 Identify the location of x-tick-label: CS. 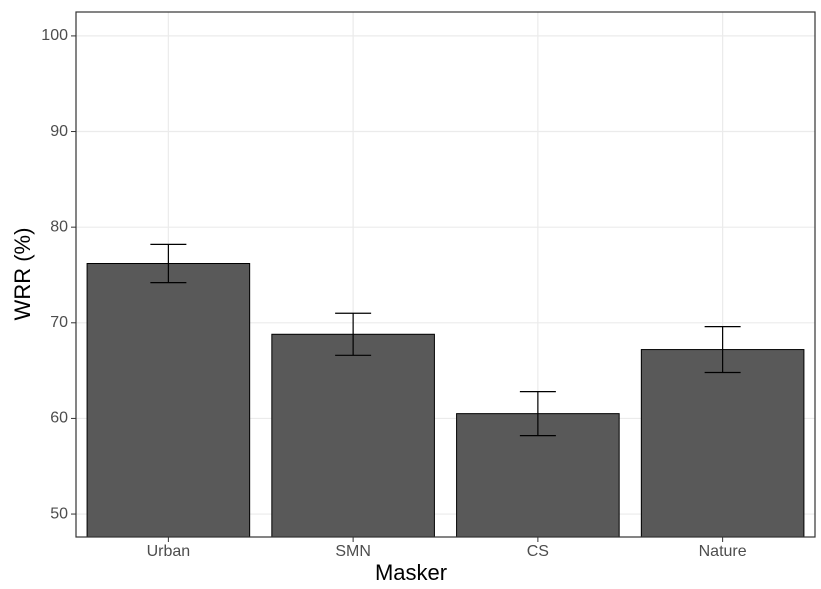
(538, 551).